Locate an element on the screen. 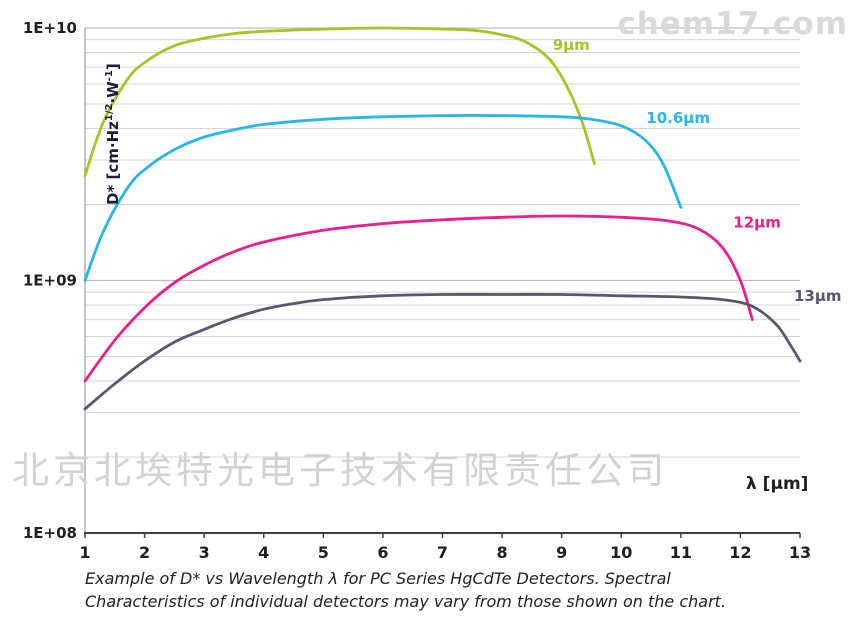  series-label-13μm: 13μm is located at coordinates (818, 296).